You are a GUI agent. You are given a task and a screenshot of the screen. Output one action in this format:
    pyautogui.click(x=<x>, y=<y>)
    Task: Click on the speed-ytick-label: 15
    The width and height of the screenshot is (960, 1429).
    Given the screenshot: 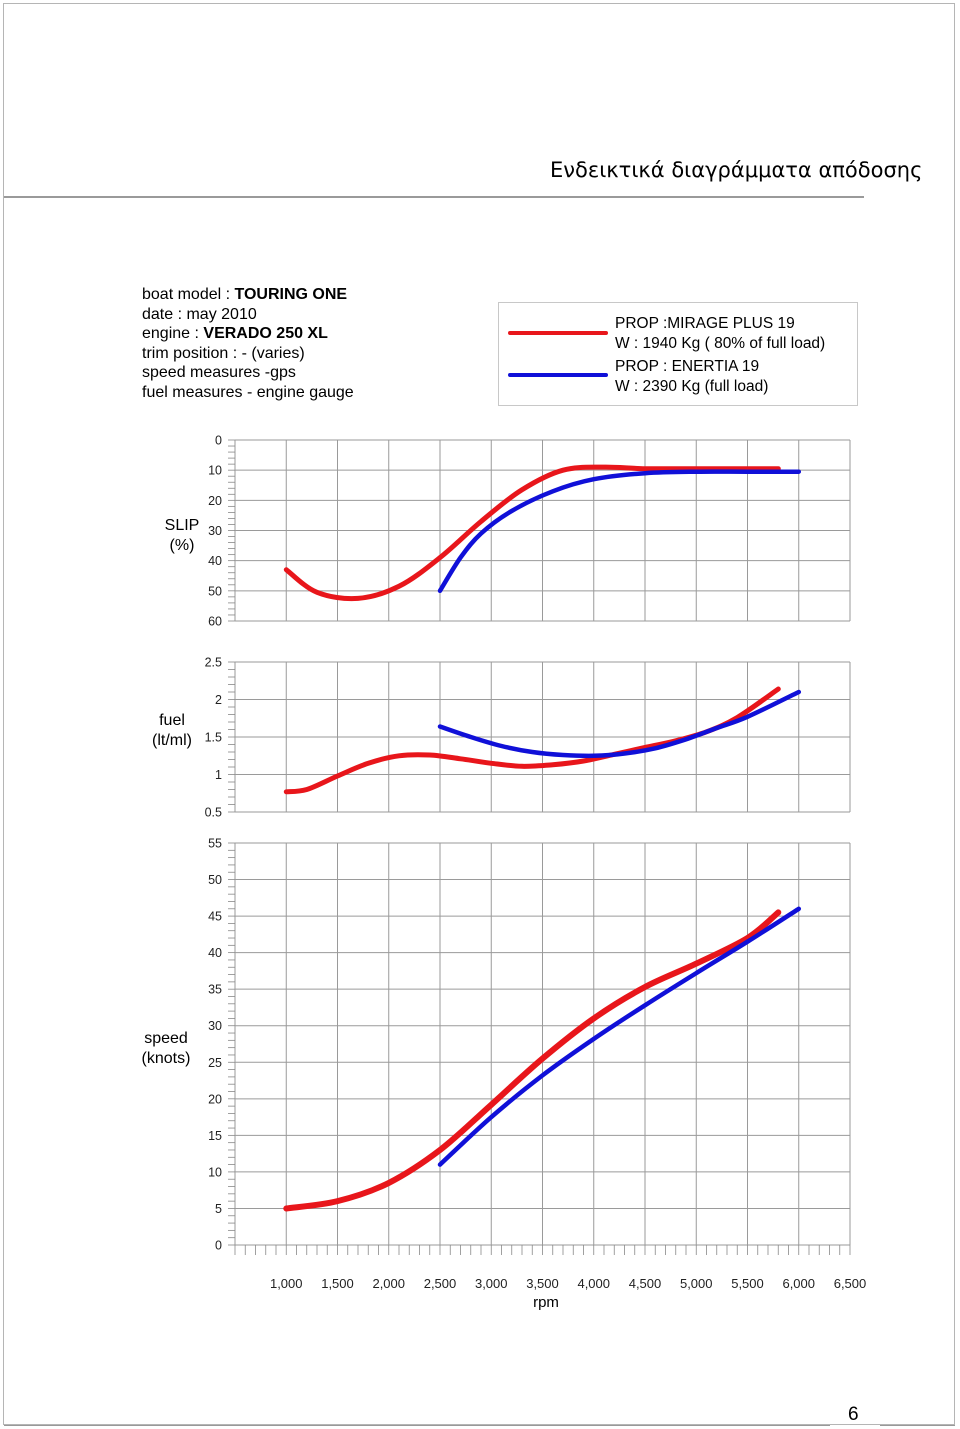 What is the action you would take?
    pyautogui.click(x=215, y=1136)
    